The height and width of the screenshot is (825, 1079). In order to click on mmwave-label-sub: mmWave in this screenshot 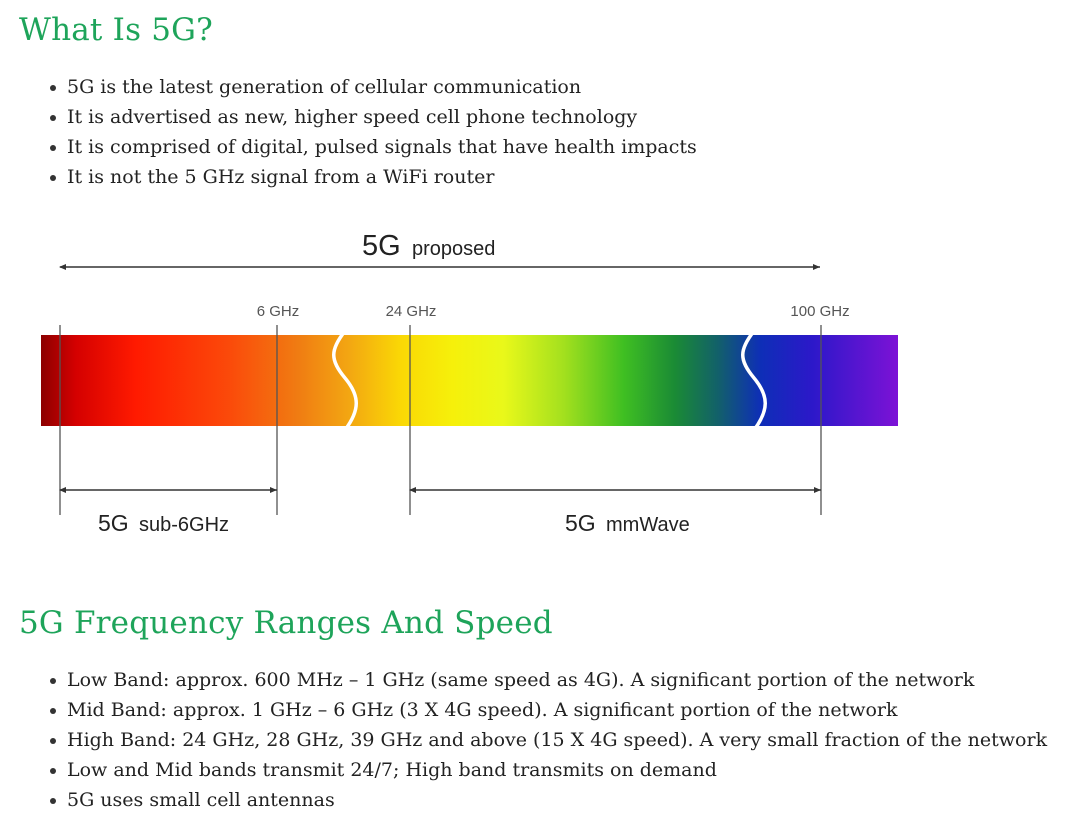, I will do `click(648, 525)`.